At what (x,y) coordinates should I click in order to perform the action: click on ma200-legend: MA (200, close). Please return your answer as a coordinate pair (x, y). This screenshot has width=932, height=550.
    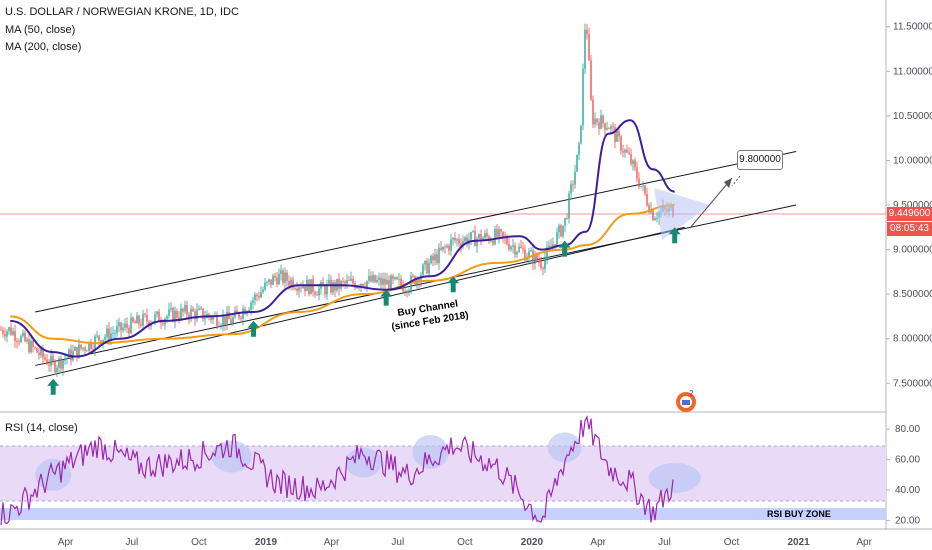
    Looking at the image, I should click on (43, 47).